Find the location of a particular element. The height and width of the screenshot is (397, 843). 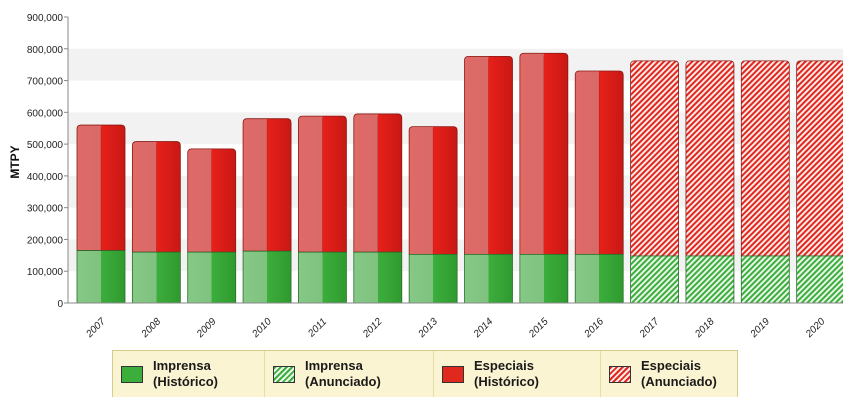

x-tick-label: 2017 is located at coordinates (649, 328).